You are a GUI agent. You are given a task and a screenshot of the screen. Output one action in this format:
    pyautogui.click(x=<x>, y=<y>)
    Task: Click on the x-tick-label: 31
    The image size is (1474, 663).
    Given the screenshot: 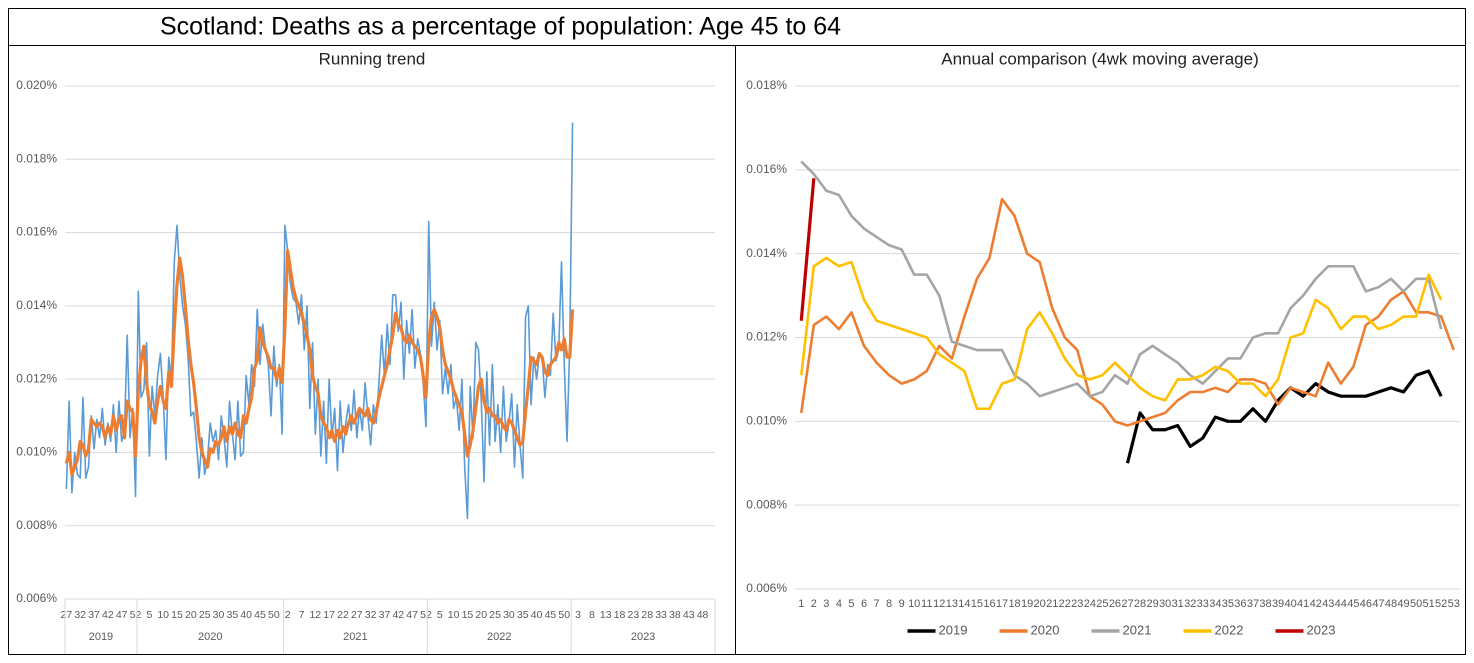 What is the action you would take?
    pyautogui.click(x=1178, y=604)
    